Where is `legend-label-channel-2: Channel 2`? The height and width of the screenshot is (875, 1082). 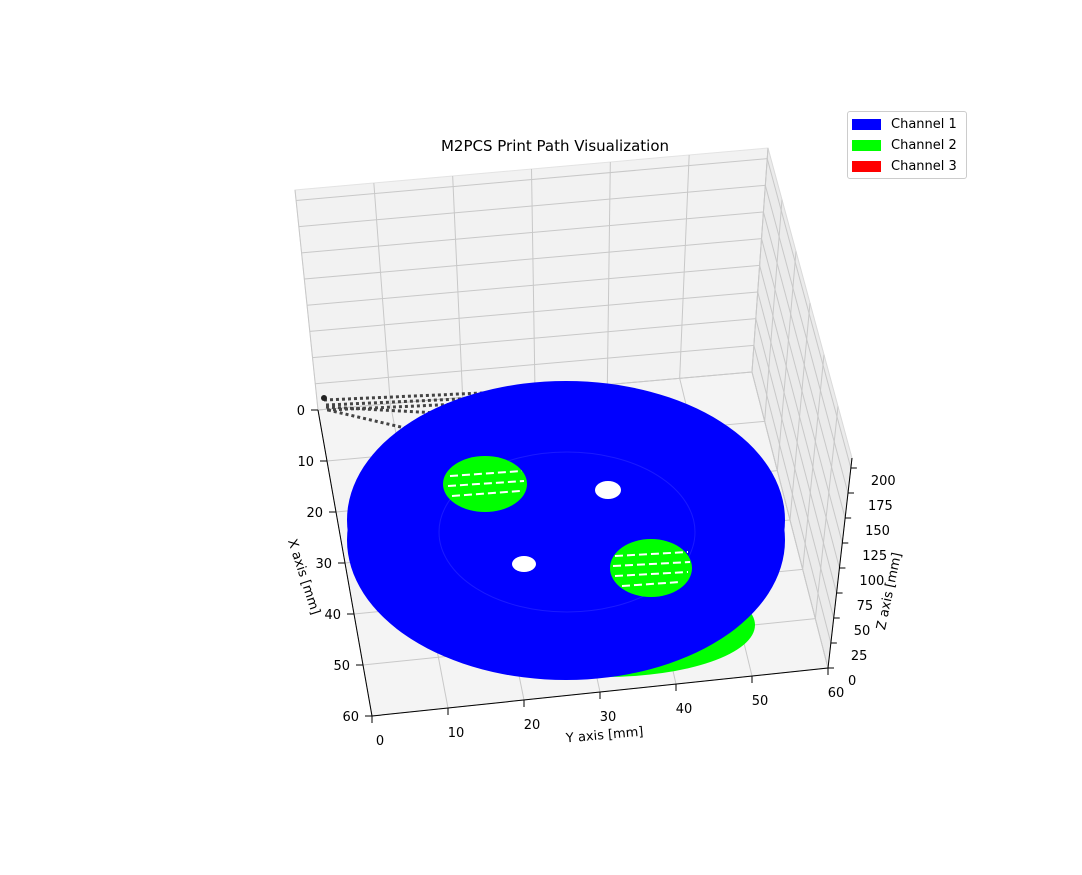
legend-label-channel-2: Channel 2 is located at coordinates (924, 145).